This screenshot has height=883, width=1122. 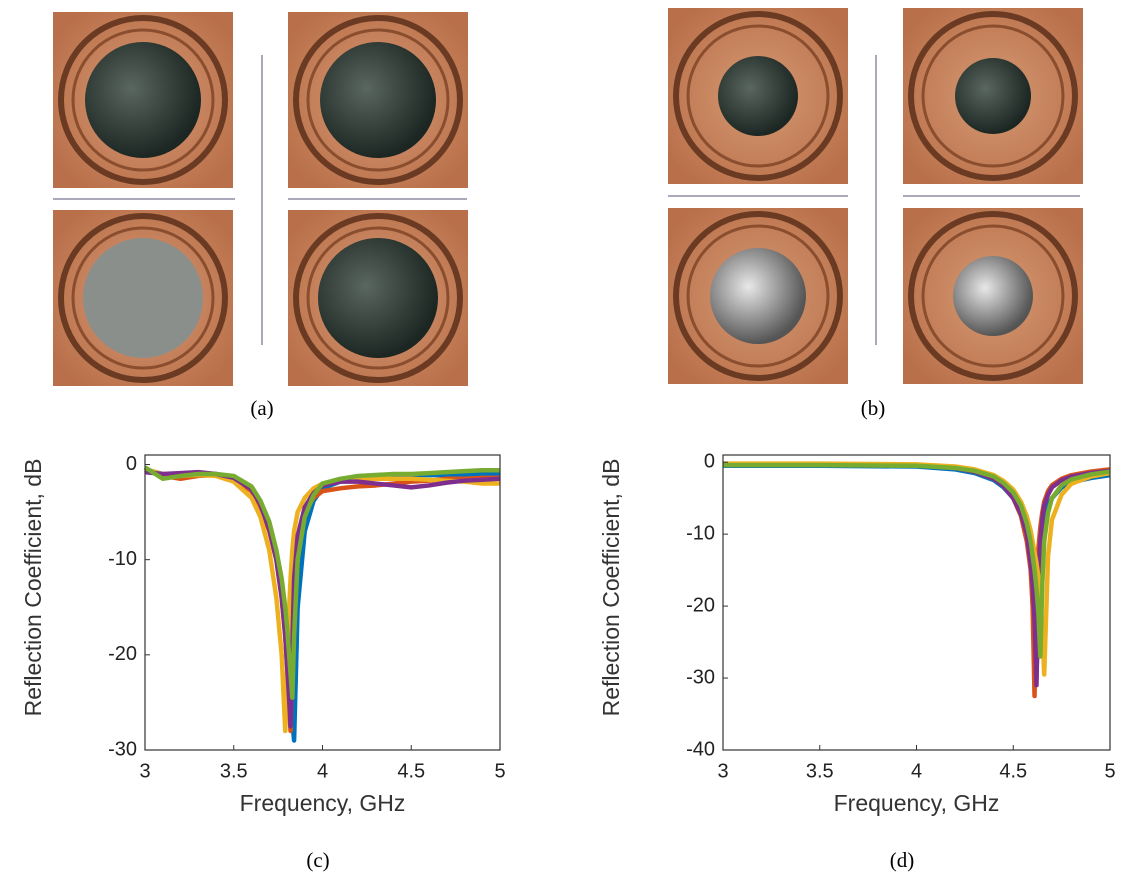 What do you see at coordinates (700, 749) in the screenshot?
I see `y-tick-label: -40` at bounding box center [700, 749].